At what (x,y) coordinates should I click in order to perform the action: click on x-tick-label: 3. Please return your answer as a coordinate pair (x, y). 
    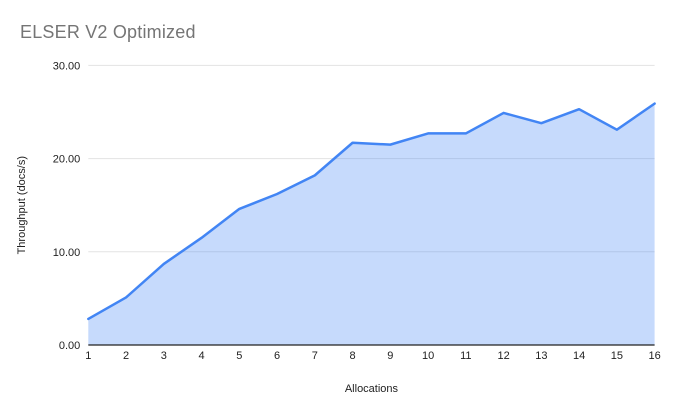
    Looking at the image, I should click on (164, 356).